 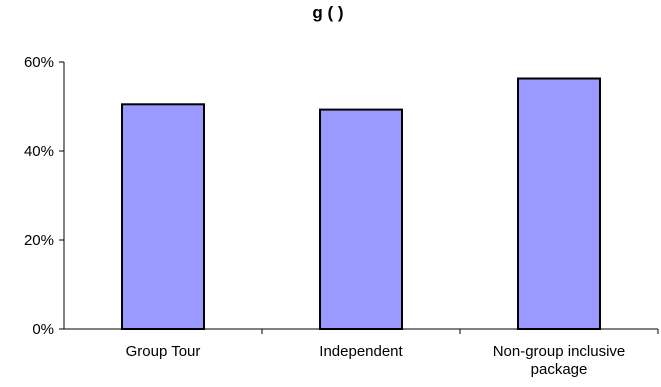 What do you see at coordinates (44, 196) in the screenshot?
I see `y-ticks-group: 0% 20% 40% 60%` at bounding box center [44, 196].